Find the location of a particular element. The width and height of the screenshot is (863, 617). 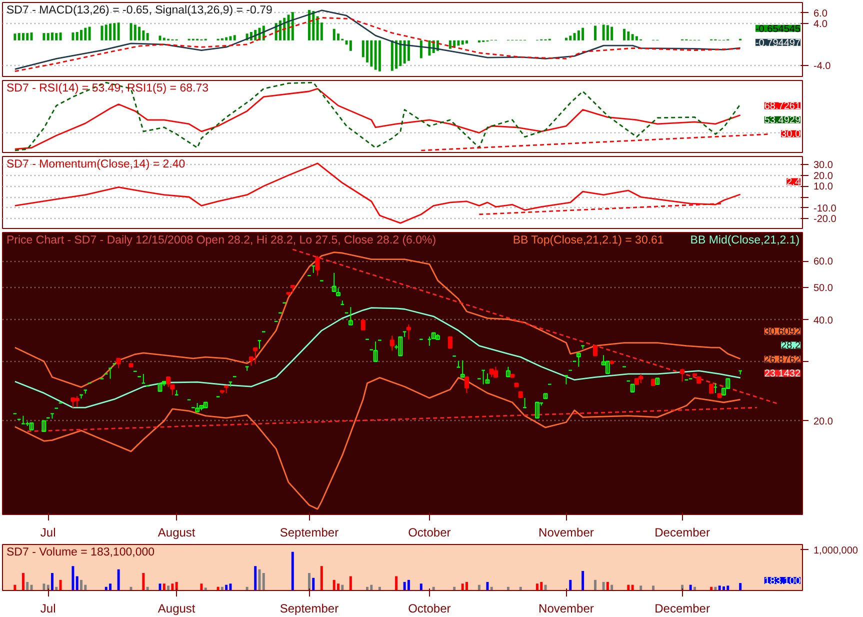

annotation: 68.7261 is located at coordinates (782, 106).